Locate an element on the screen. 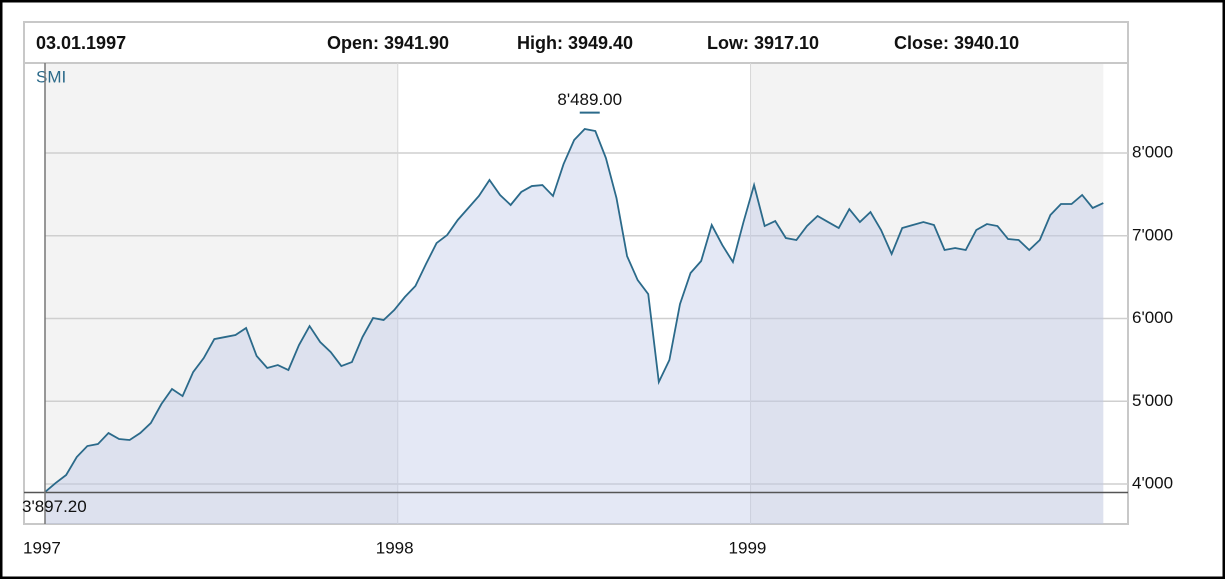 The image size is (1225, 579). x-tick-label: 1999 is located at coordinates (748, 547).